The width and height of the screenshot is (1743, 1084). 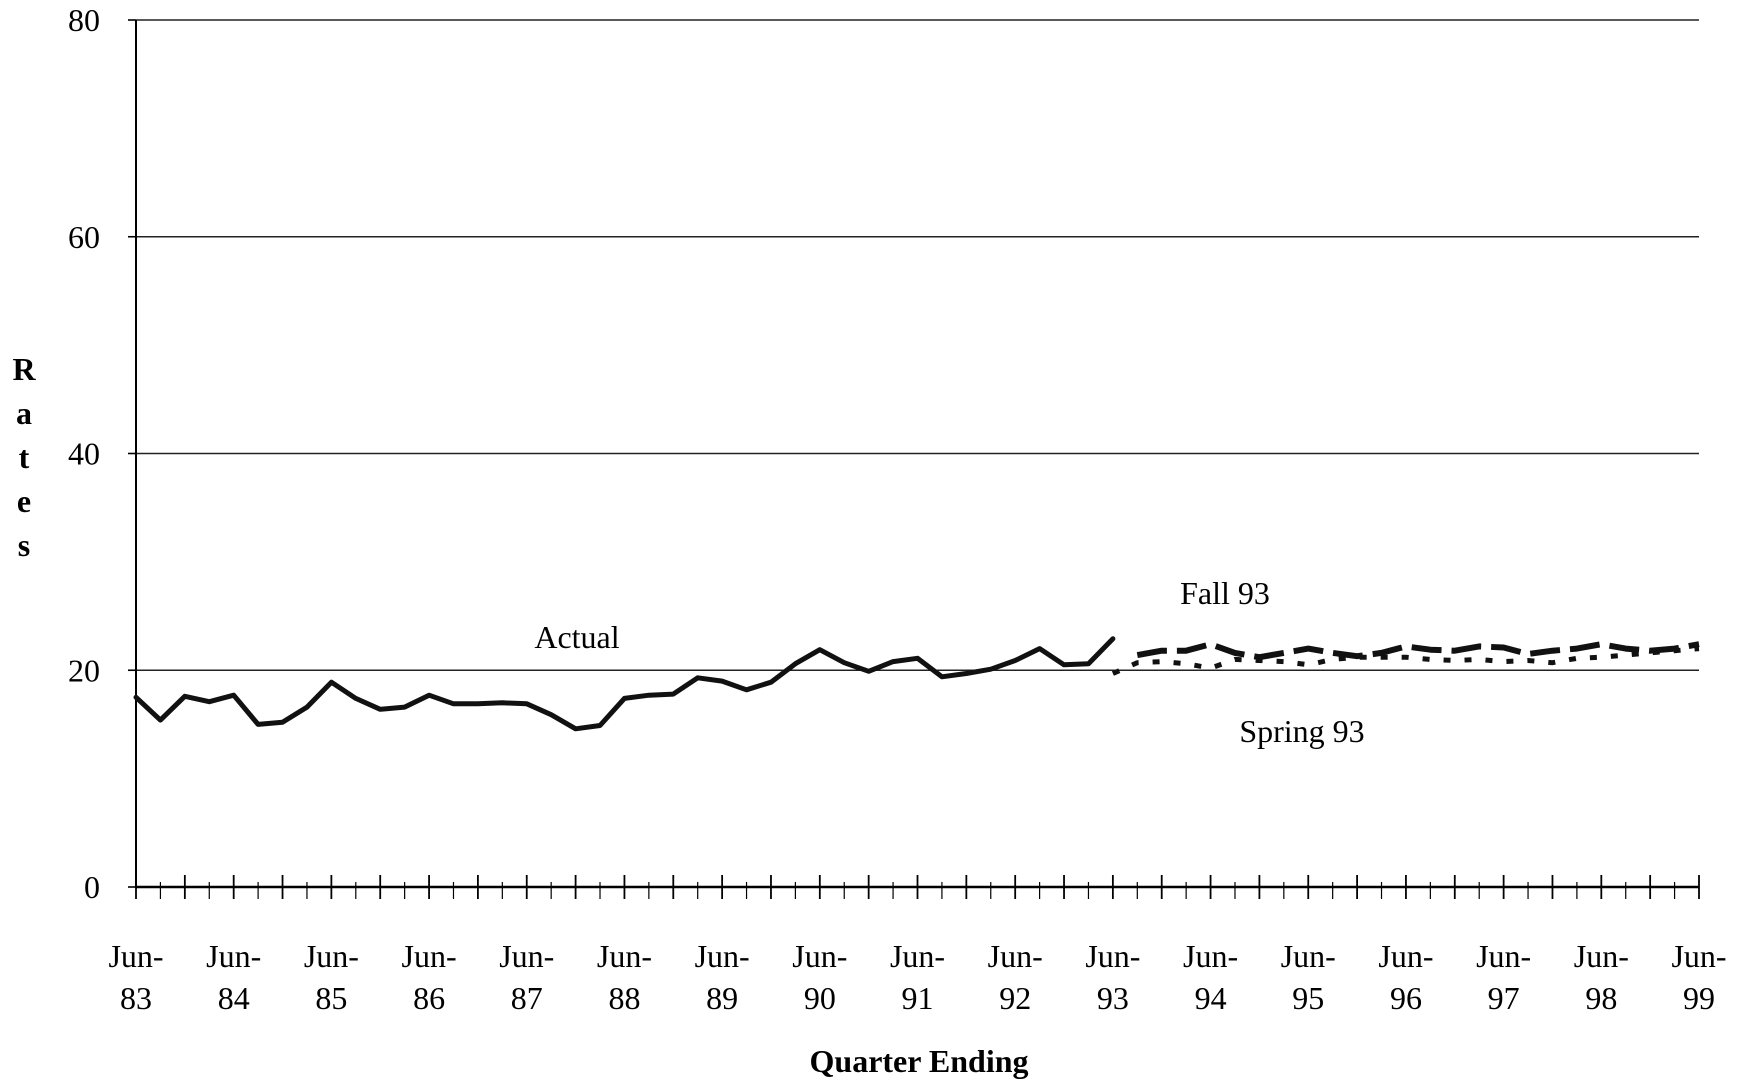 I want to click on x-tick-label-bottom: 95, so click(x=1308, y=998).